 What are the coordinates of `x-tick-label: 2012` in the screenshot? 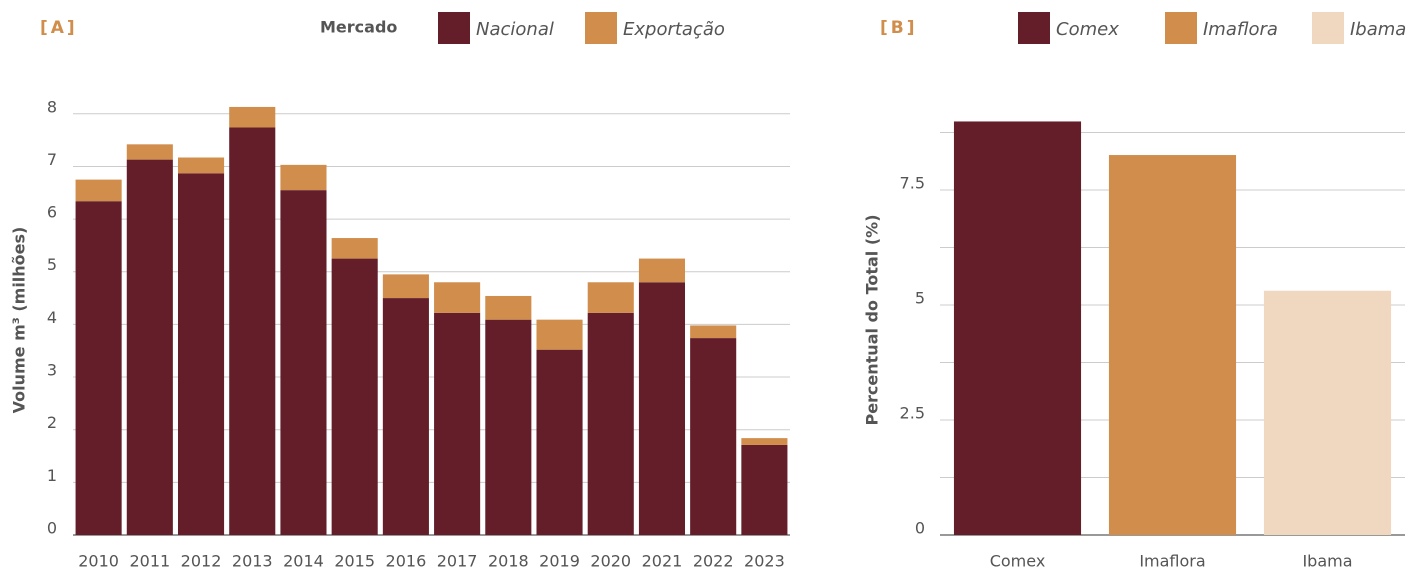 It's located at (201, 561).